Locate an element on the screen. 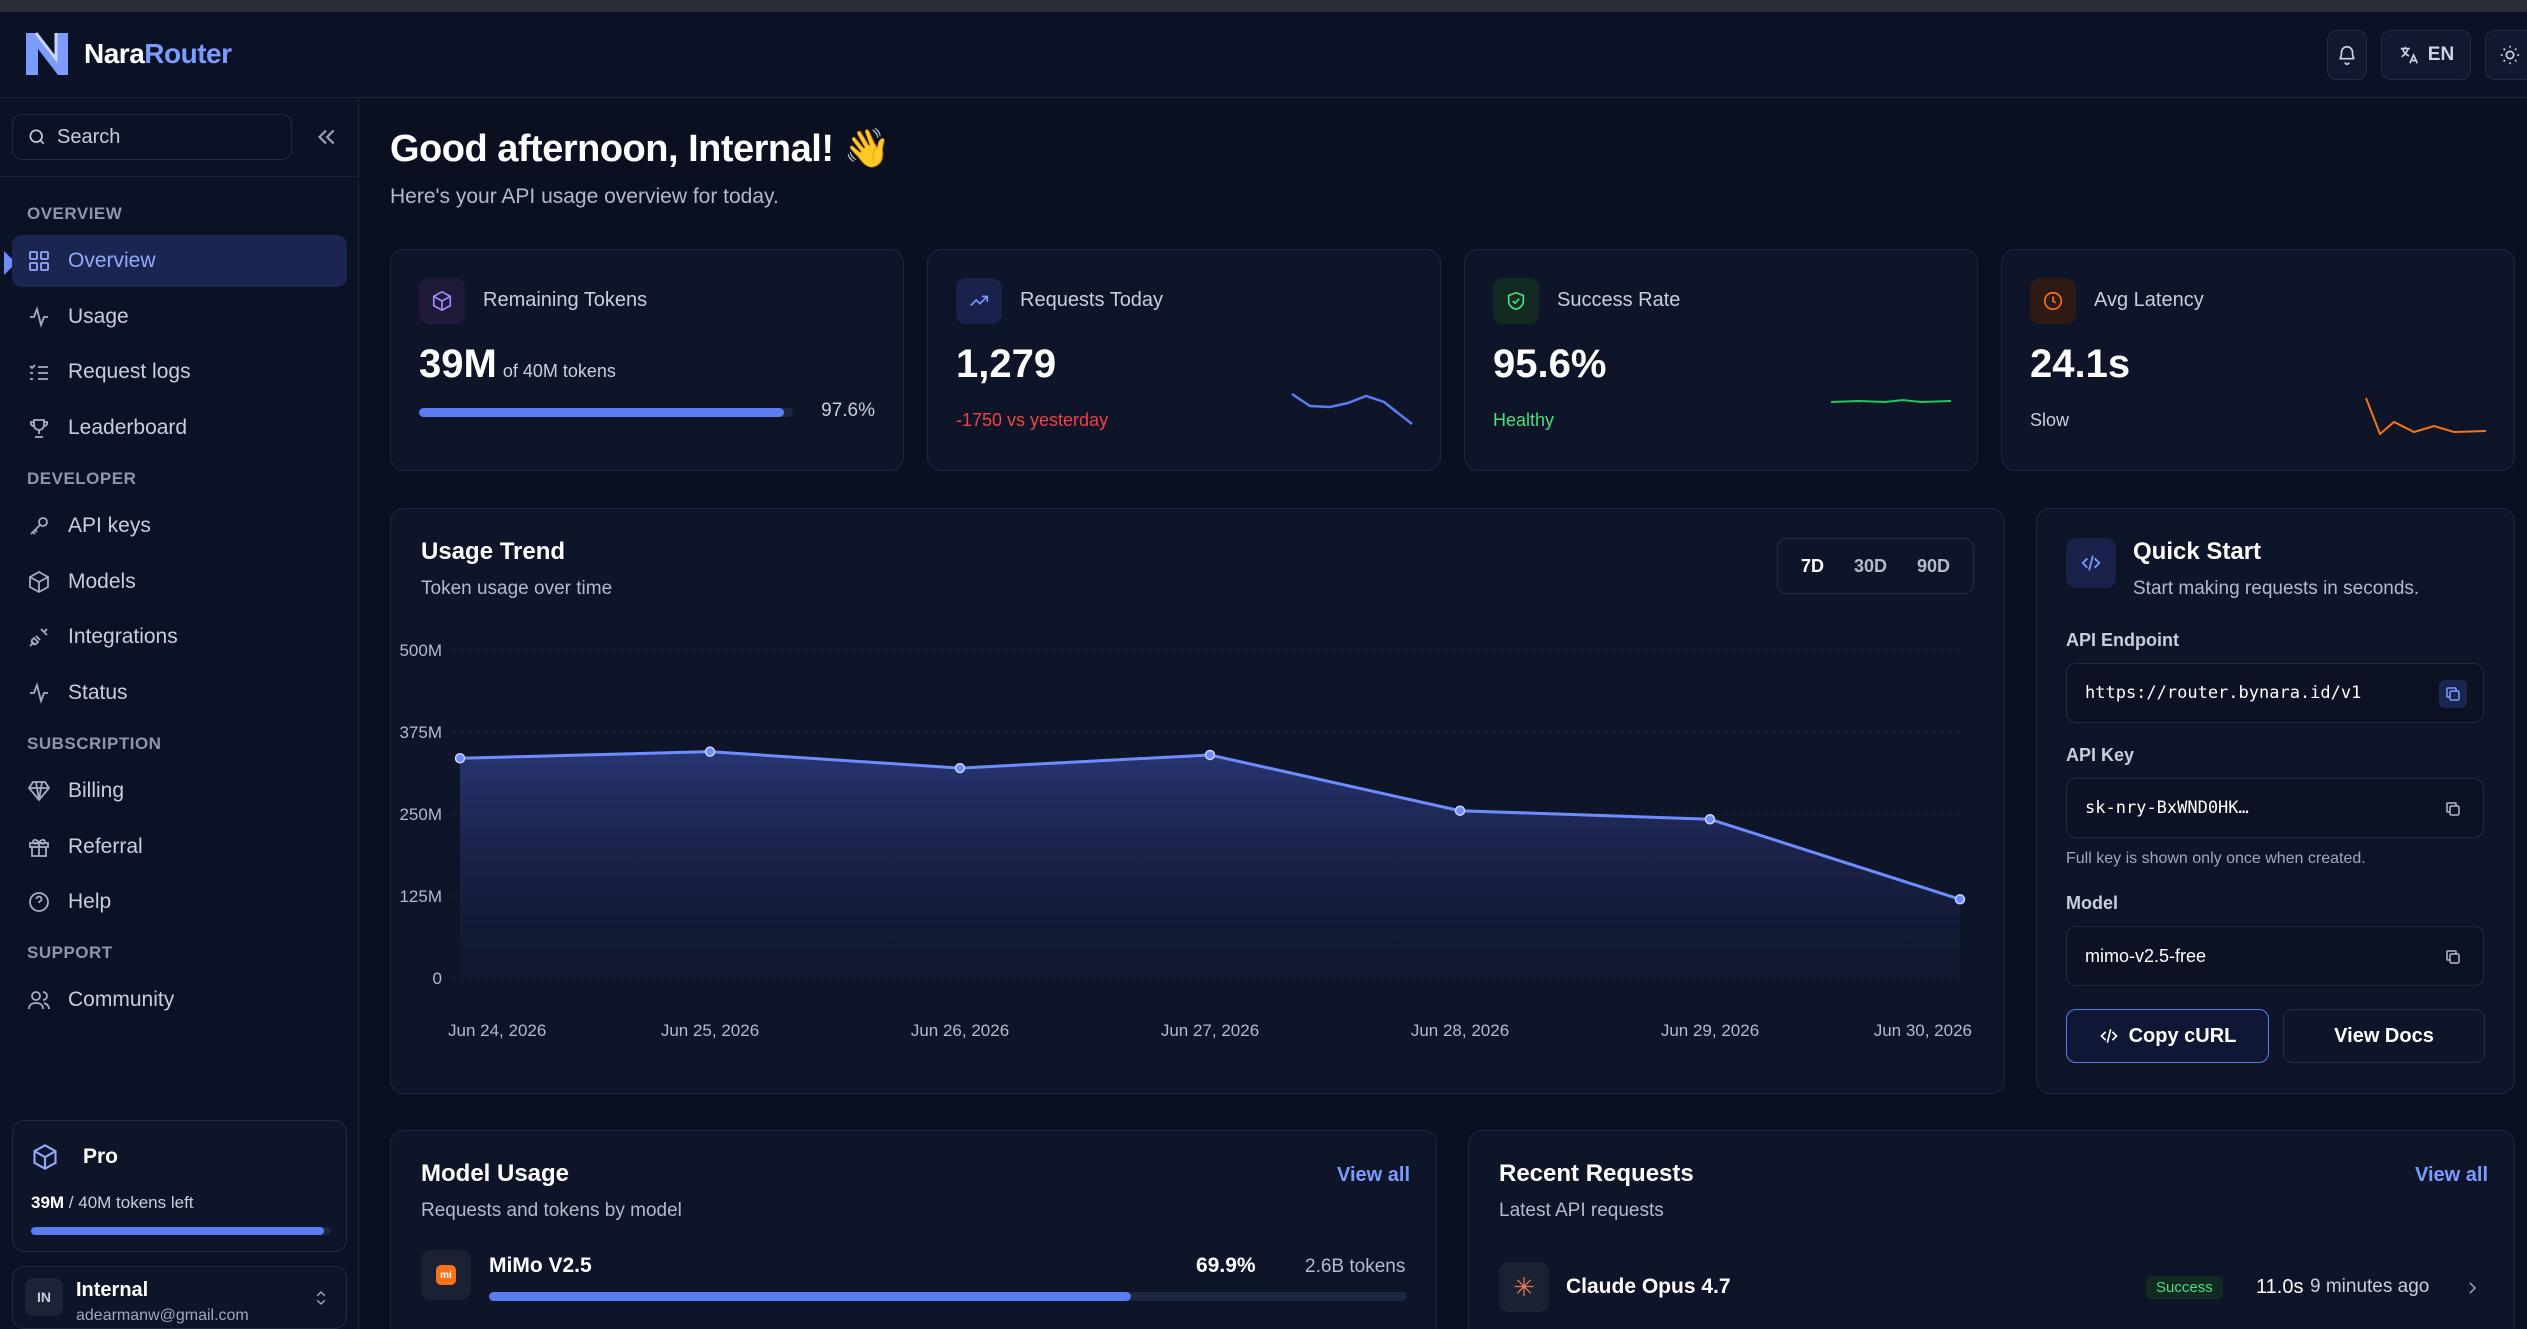 The height and width of the screenshot is (1329, 2527). recent-requests-subtitle: Latest API requests is located at coordinates (1581, 1210).